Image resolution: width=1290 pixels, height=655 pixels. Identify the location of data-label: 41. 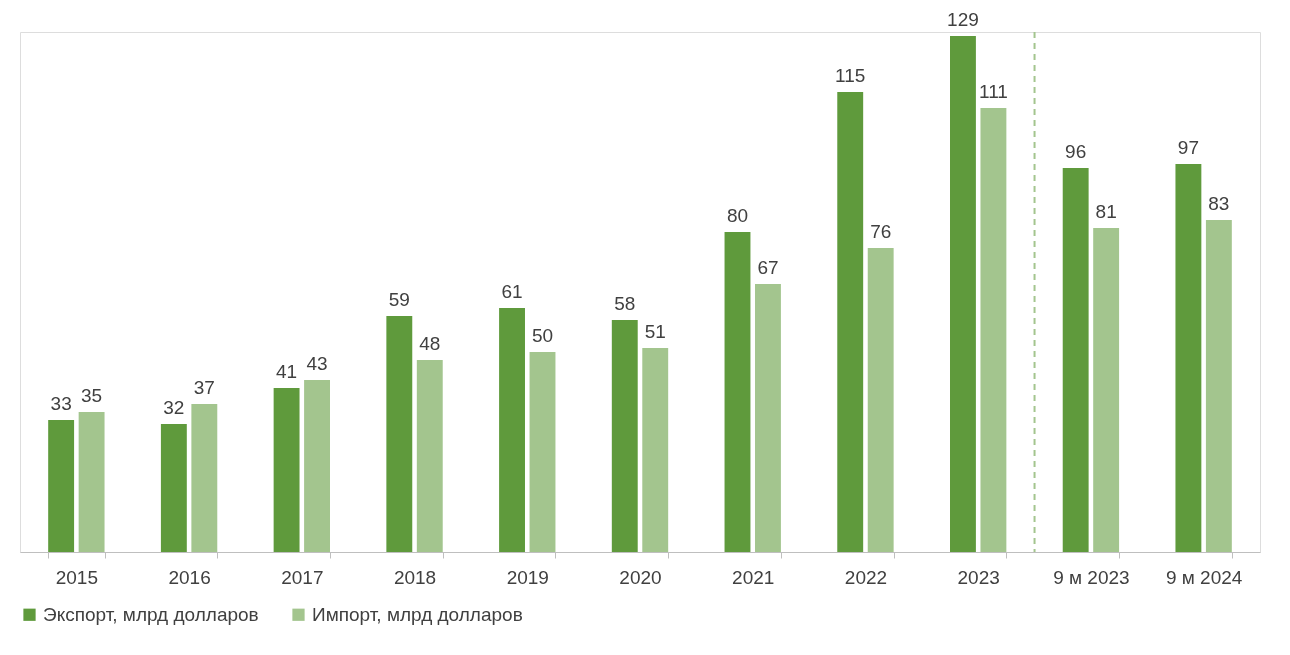
(287, 371).